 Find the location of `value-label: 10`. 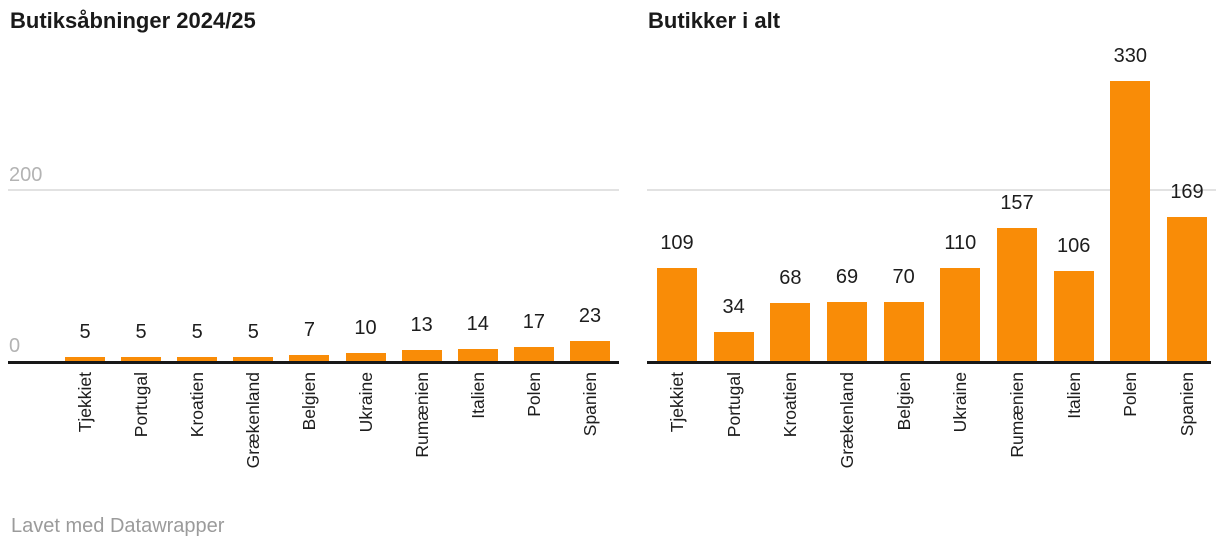

value-label: 10 is located at coordinates (365, 327).